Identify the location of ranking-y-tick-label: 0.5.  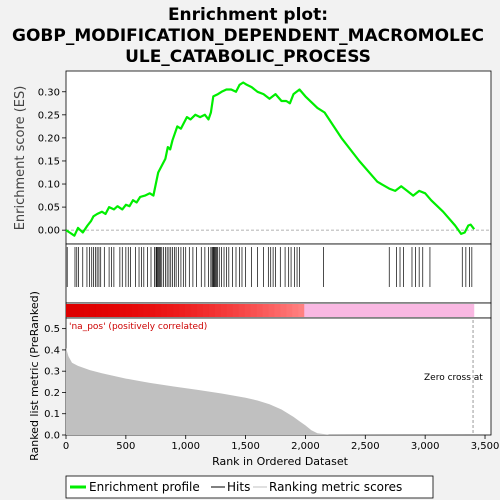
(52, 329).